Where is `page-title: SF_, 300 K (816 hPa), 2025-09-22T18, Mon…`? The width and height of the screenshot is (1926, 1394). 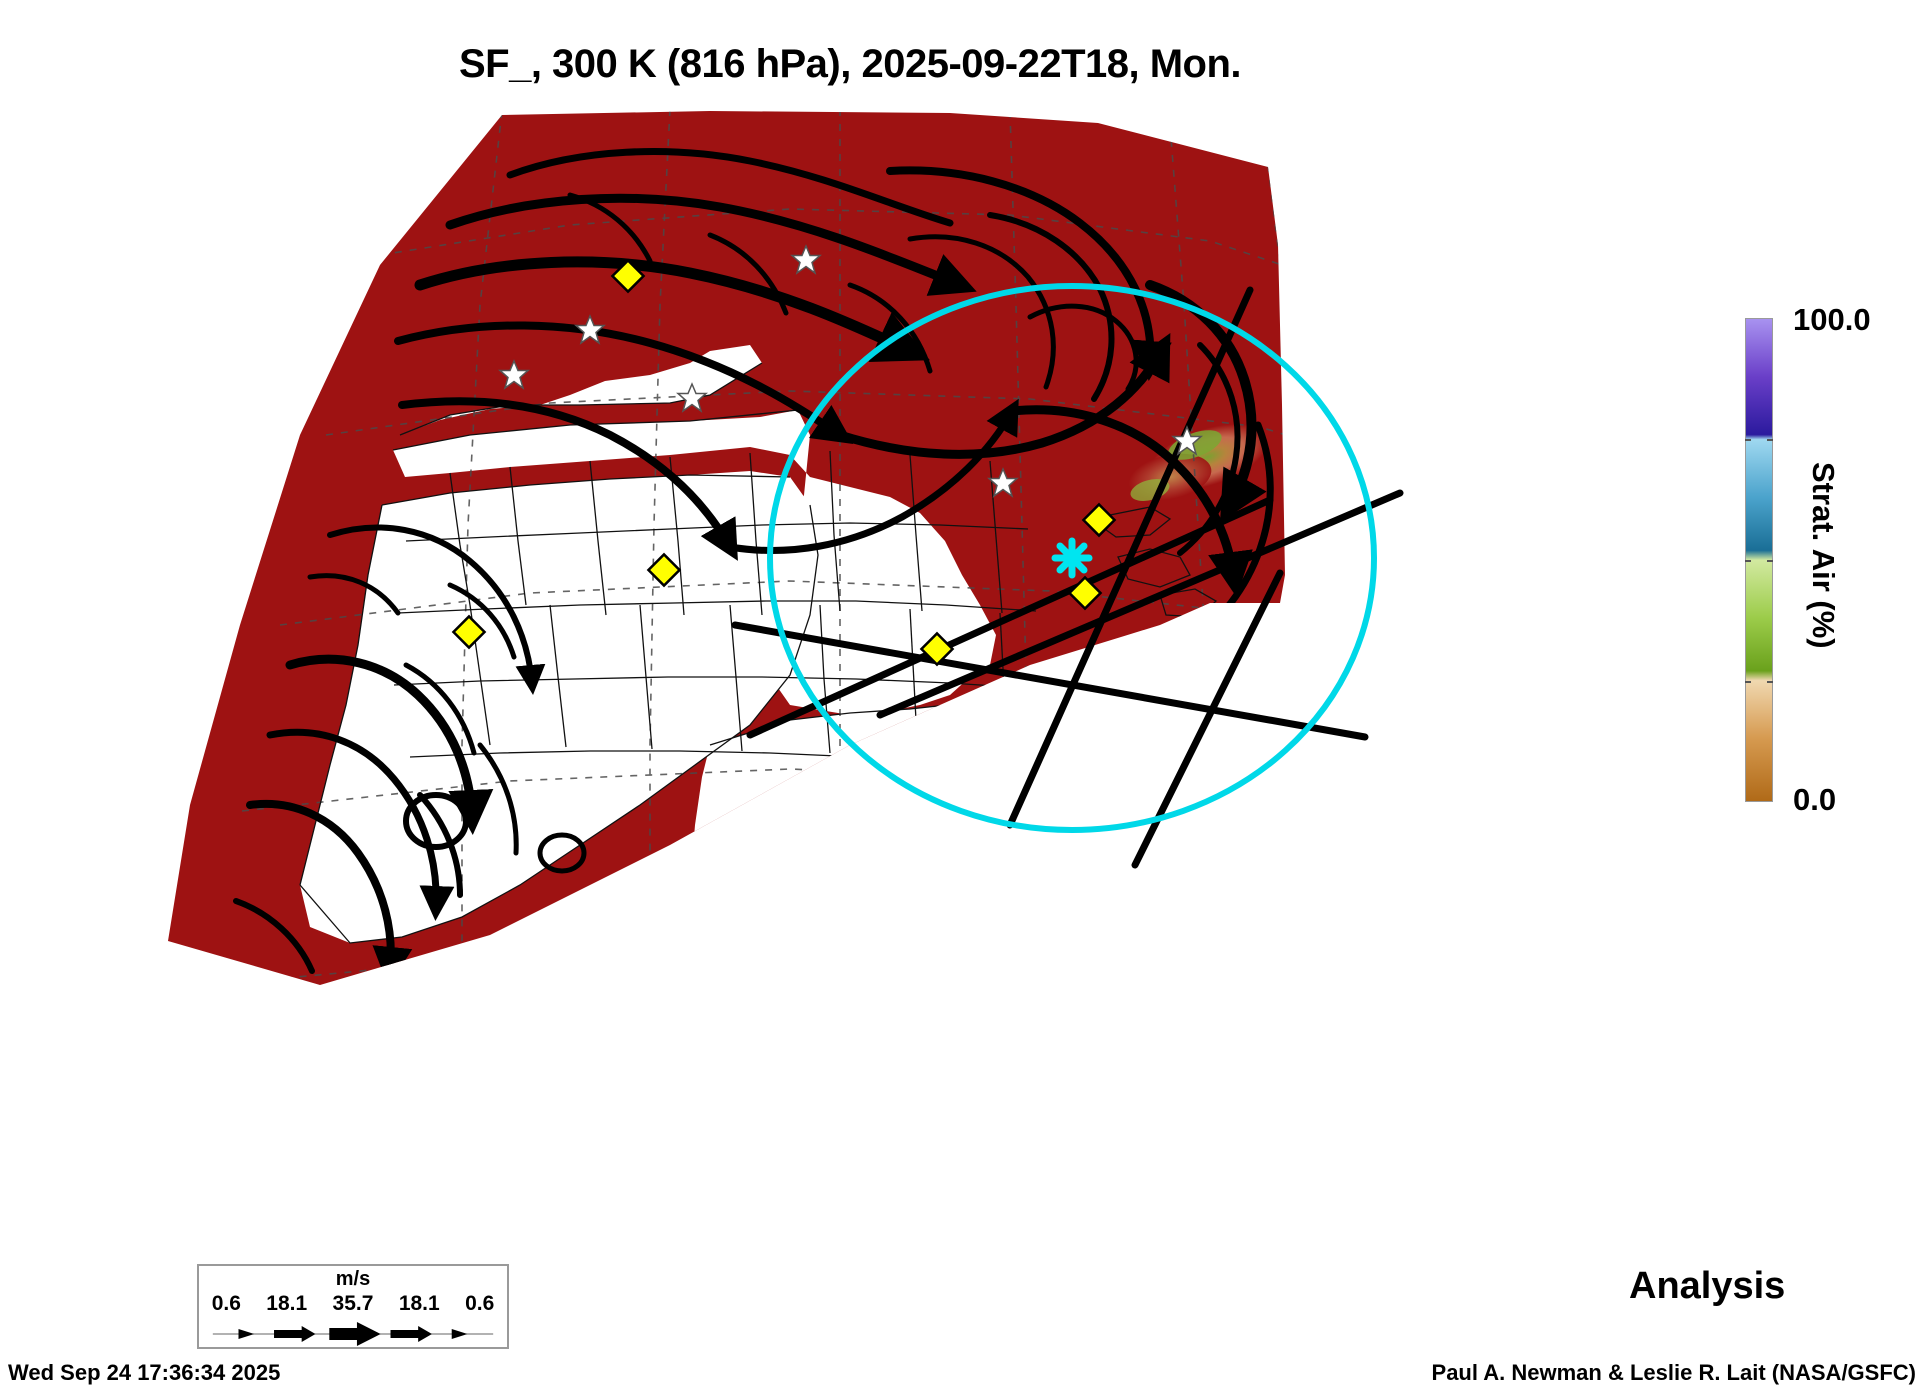
page-title: SF_, 300 K (816 hPa), 2025-09-22T18, Mon… is located at coordinates (850, 64).